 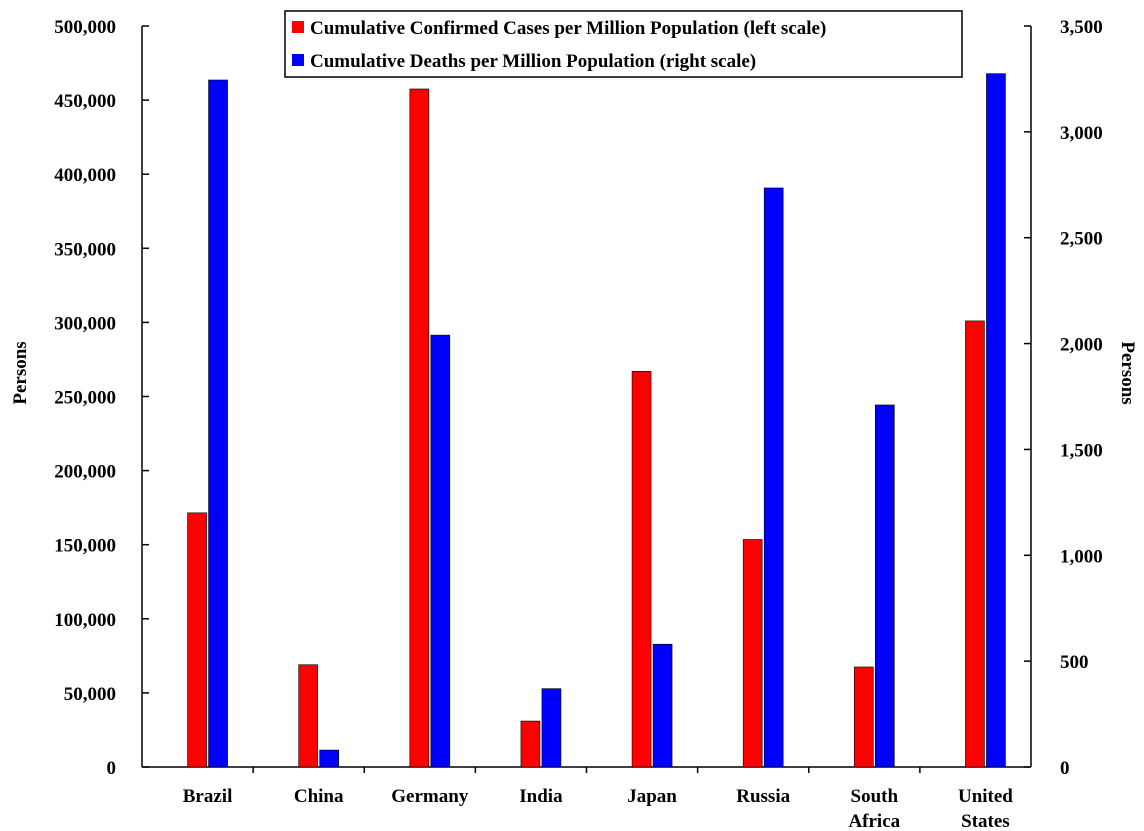 I want to click on x-axis-category-label: India, so click(x=541, y=796).